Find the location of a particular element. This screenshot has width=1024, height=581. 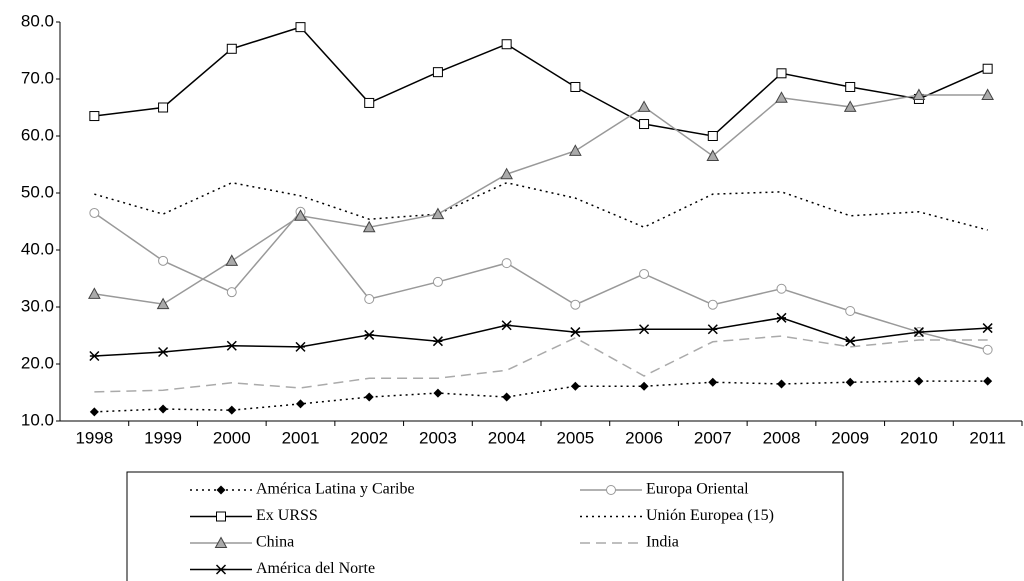

x-tick-label: 2004 is located at coordinates (507, 437).